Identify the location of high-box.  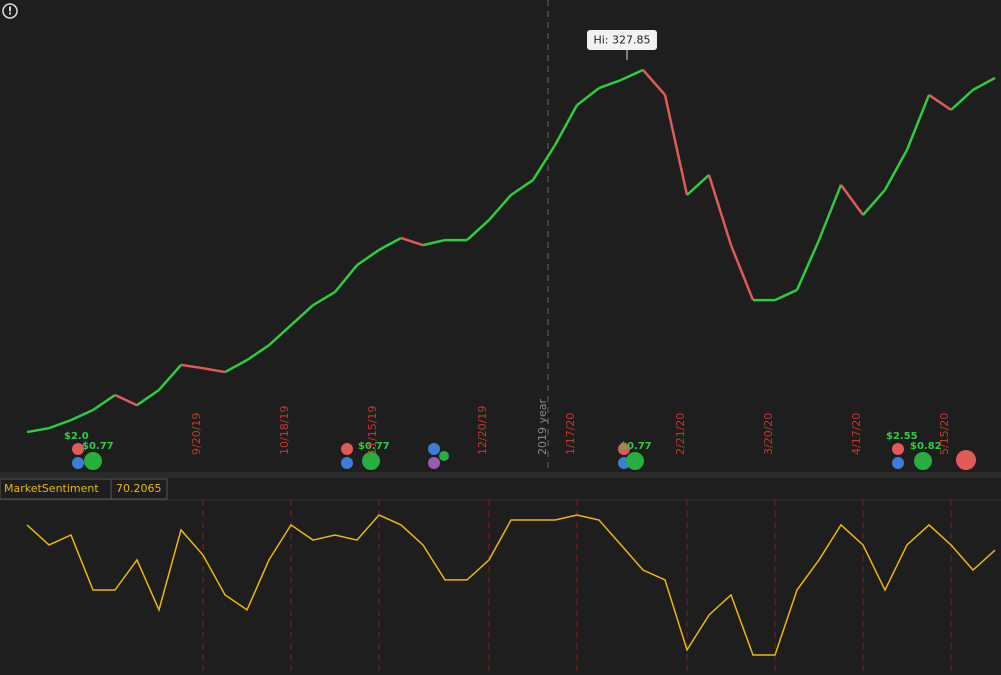
(622, 39).